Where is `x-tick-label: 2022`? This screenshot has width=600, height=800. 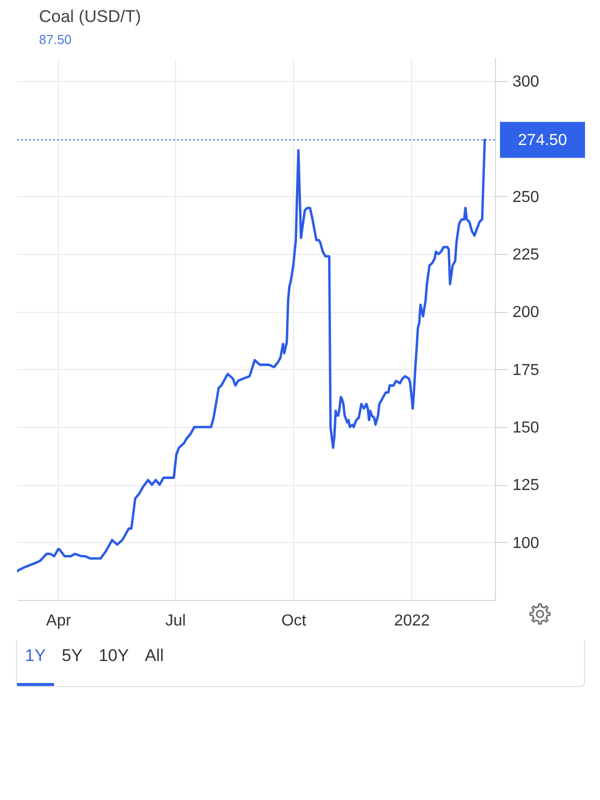 x-tick-label: 2022 is located at coordinates (412, 621).